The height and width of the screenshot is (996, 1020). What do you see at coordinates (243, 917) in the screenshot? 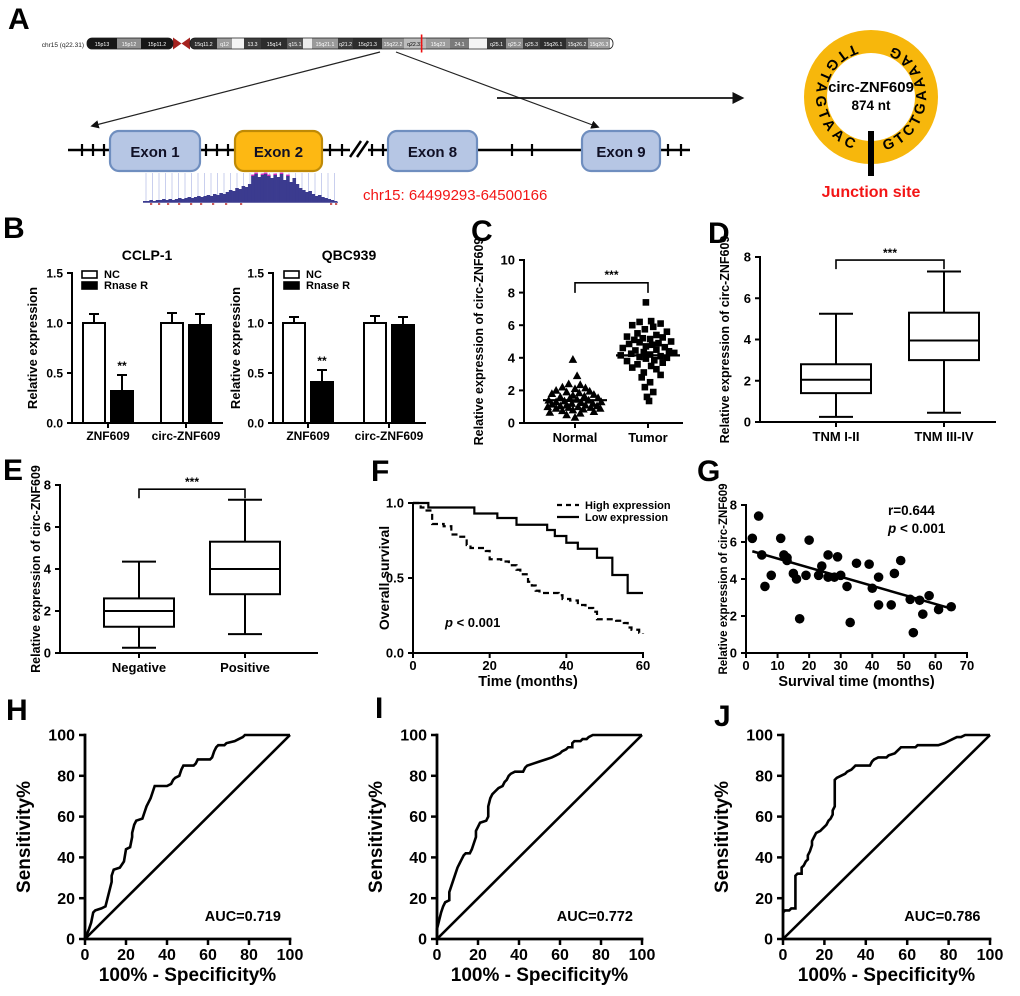
I see `svg-text: AUC=0.719` at bounding box center [243, 917].